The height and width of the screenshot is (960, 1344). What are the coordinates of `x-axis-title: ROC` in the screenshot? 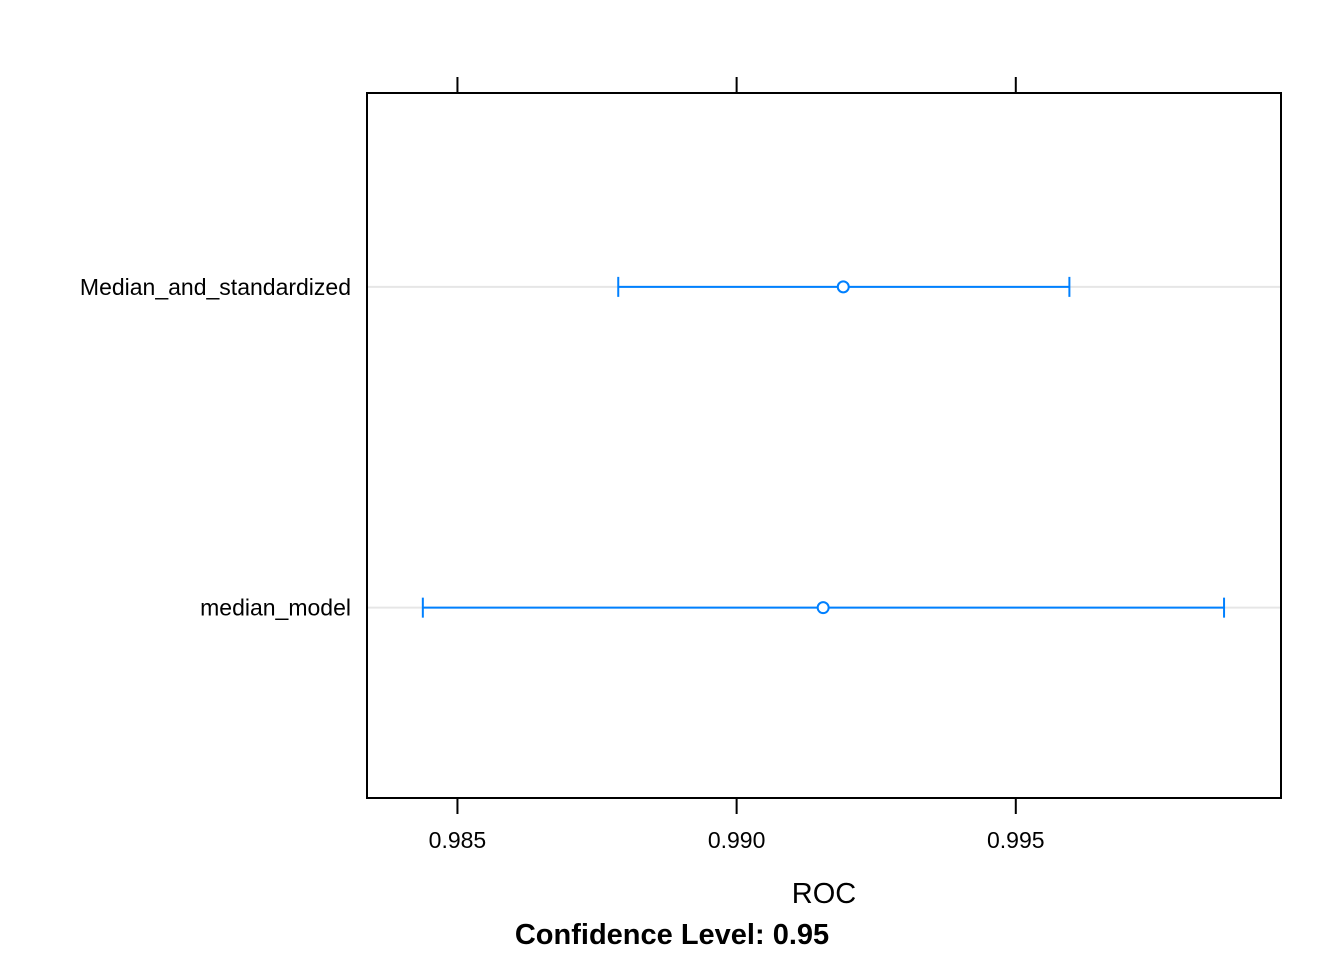 It's located at (824, 894).